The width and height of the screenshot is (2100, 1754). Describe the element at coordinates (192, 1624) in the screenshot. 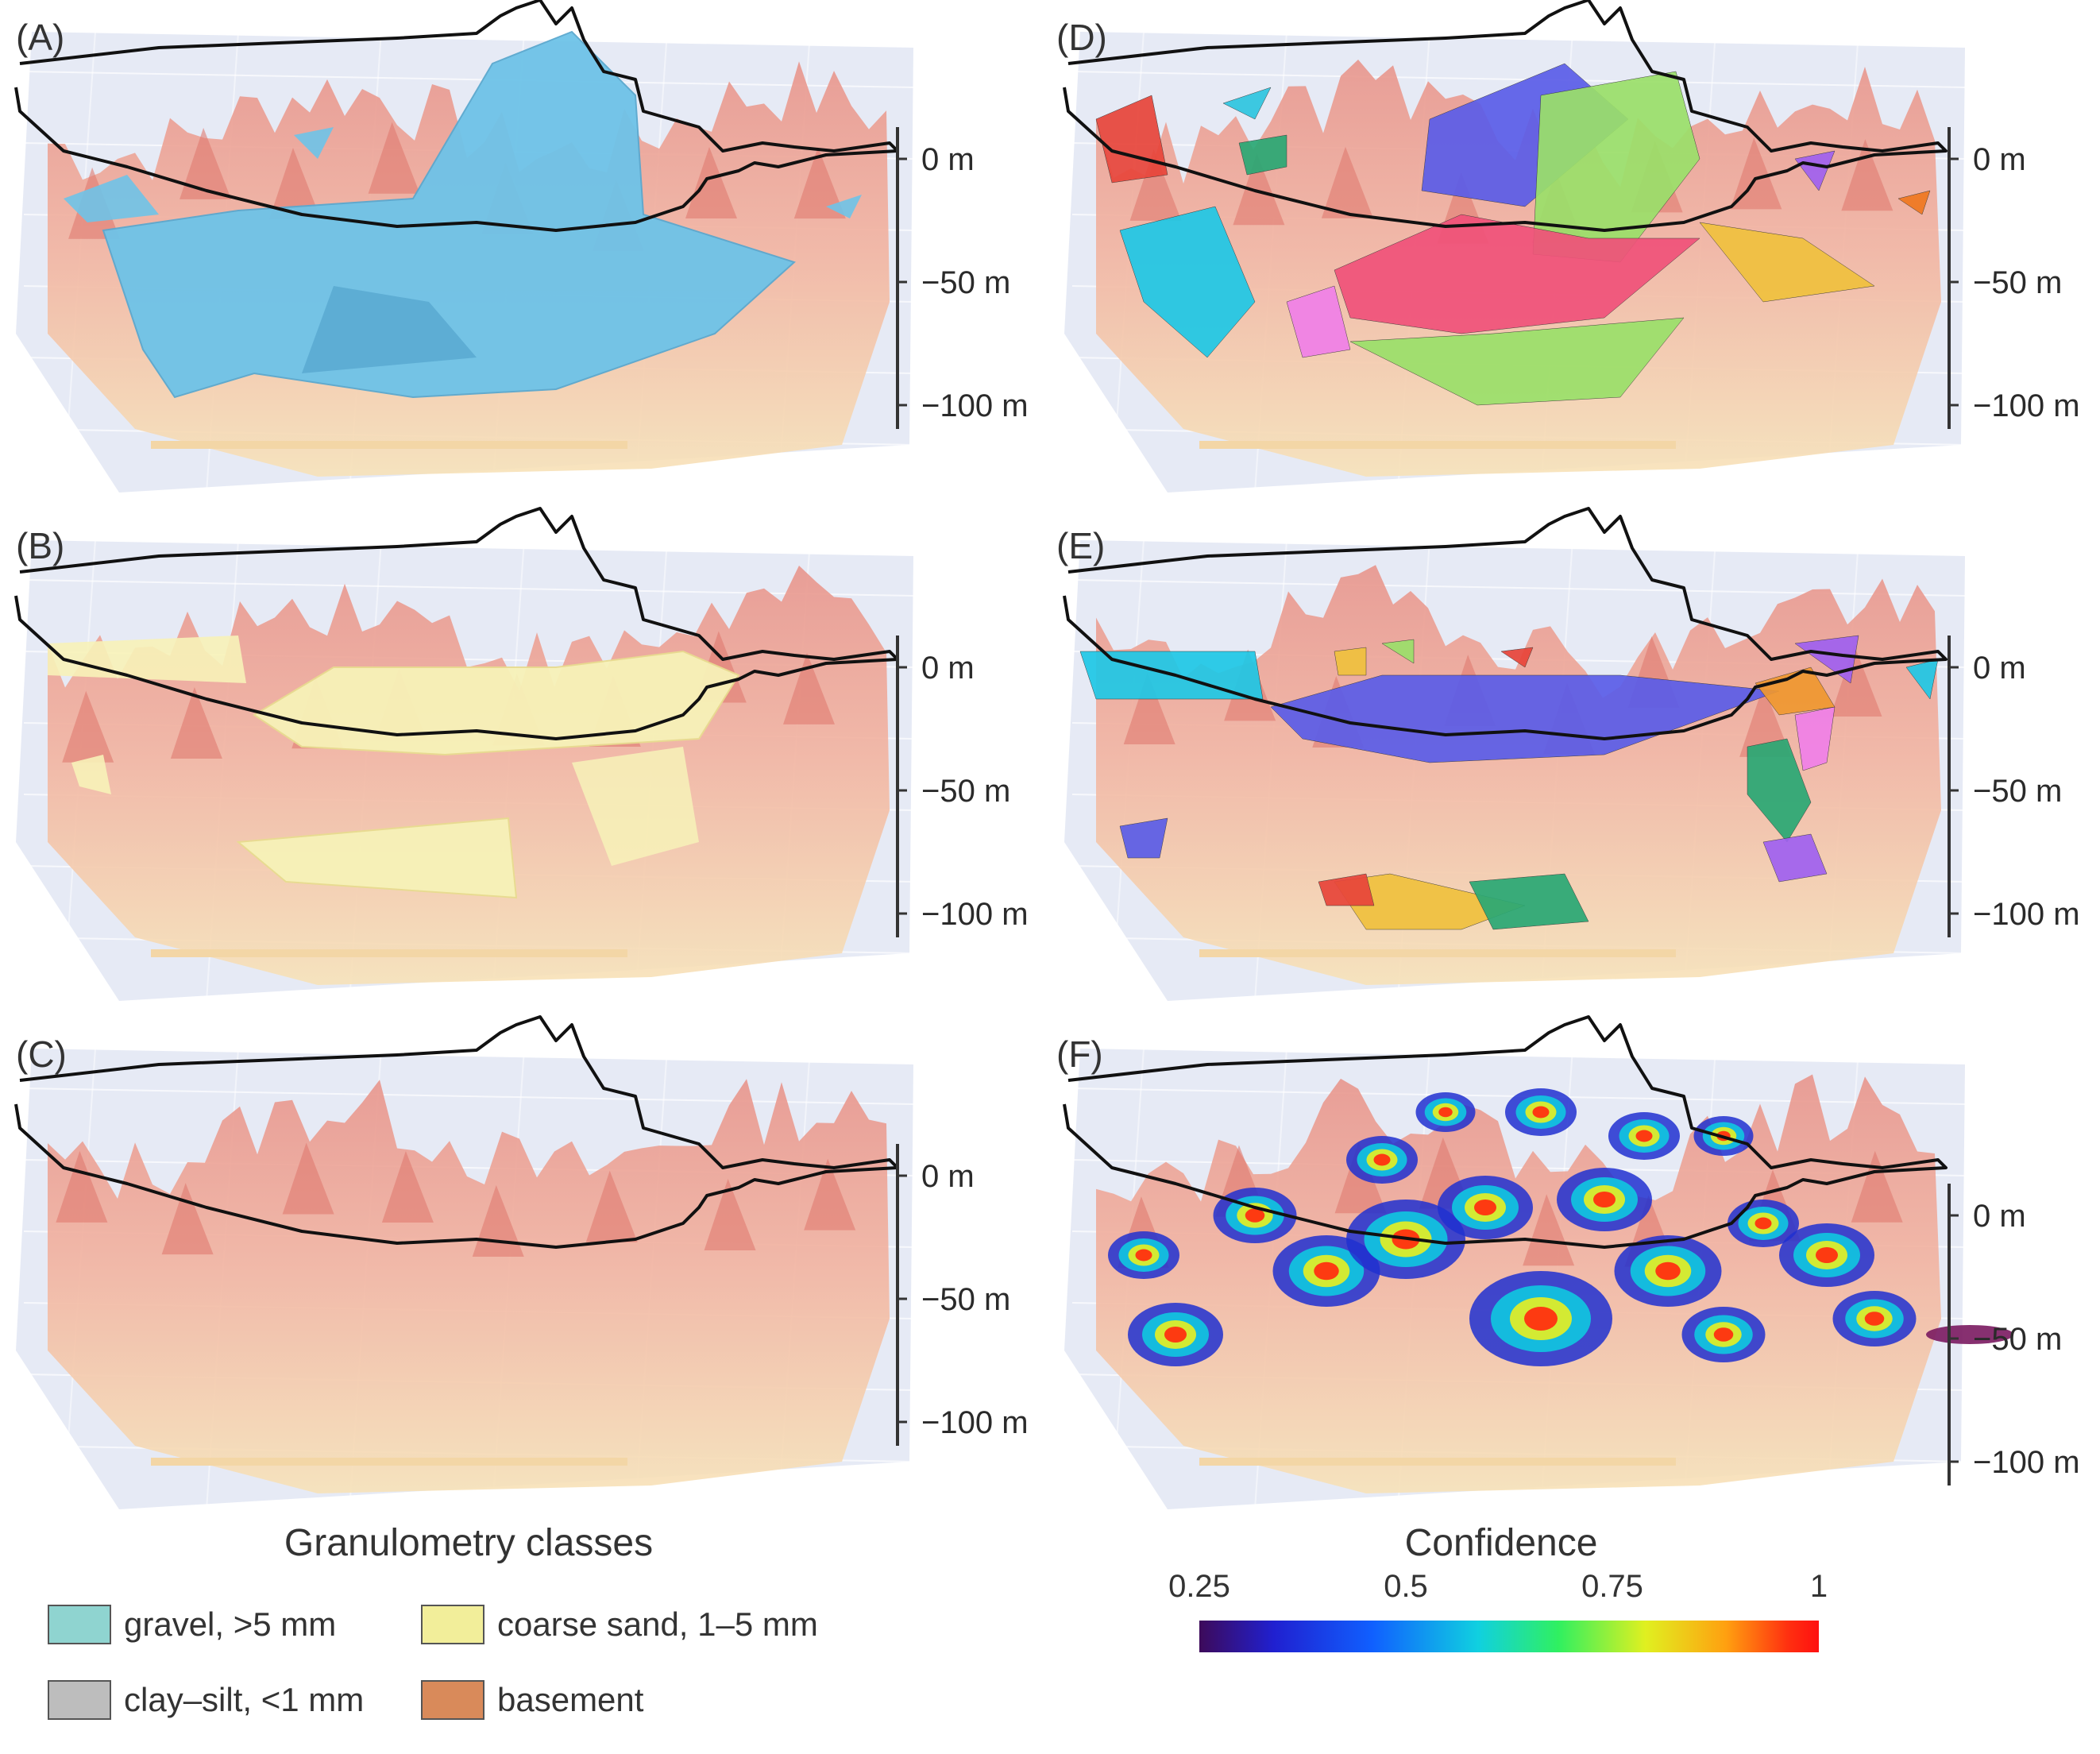

I see `legend-item-gravel: gravel, >5 mm` at that location.